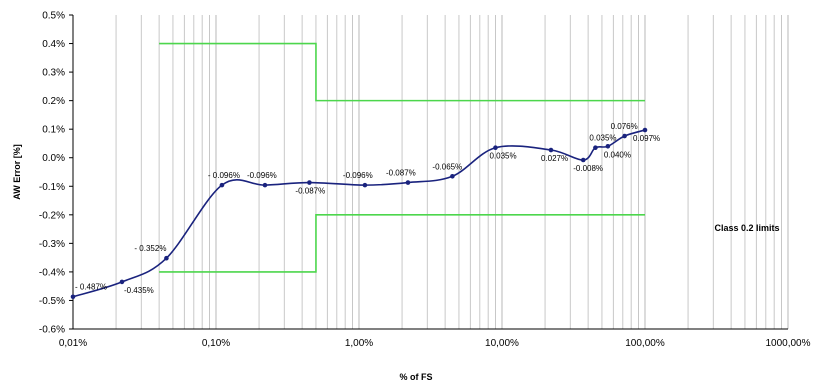 The image size is (819, 386). I want to click on x-axis-title: % of FS, so click(416, 377).